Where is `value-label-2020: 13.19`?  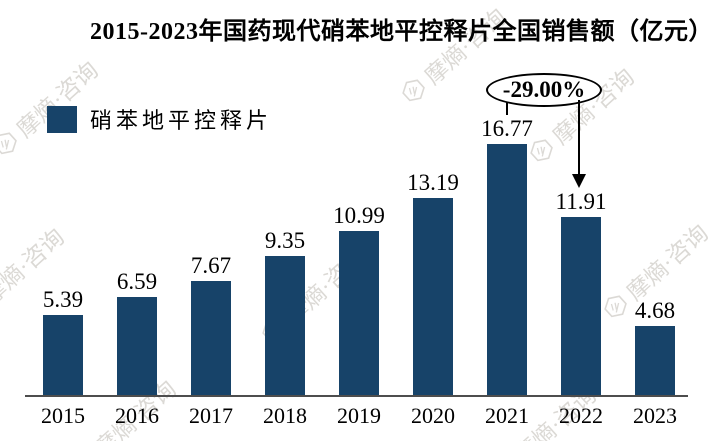
value-label-2020: 13.19 is located at coordinates (433, 182).